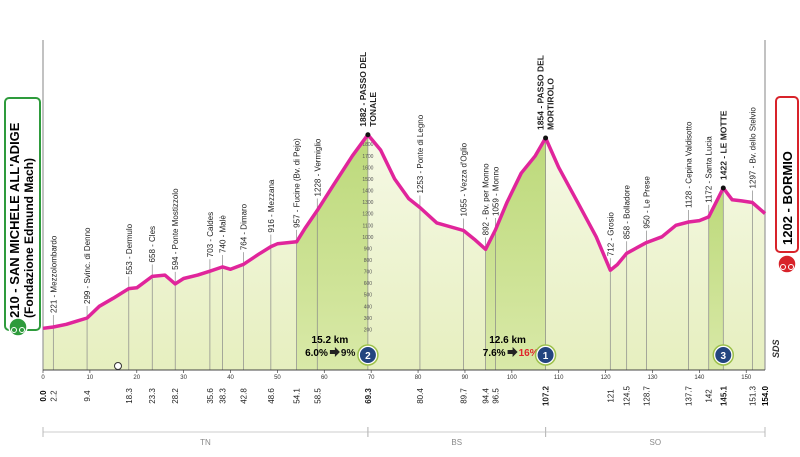  What do you see at coordinates (486, 199) in the screenshot?
I see `waypoint-label: 892 - Bv. per Monno` at bounding box center [486, 199].